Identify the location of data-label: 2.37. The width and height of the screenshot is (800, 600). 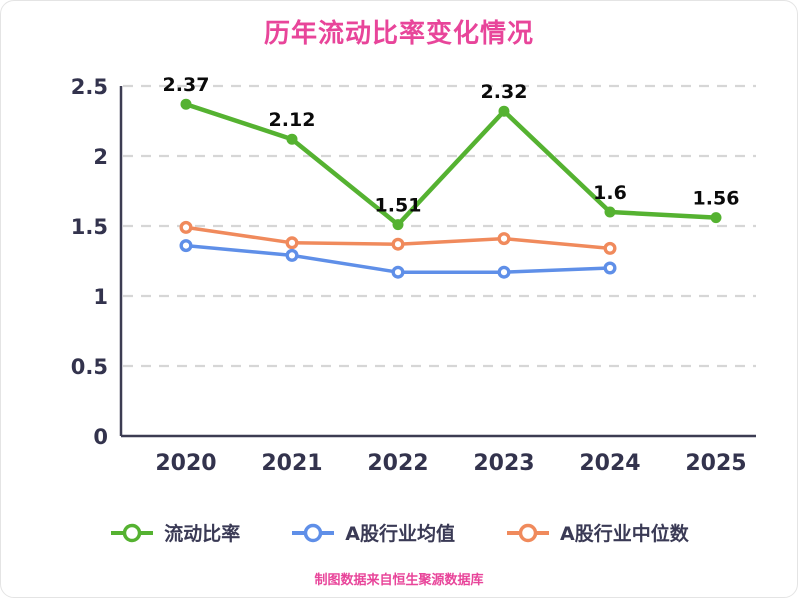
(186, 85).